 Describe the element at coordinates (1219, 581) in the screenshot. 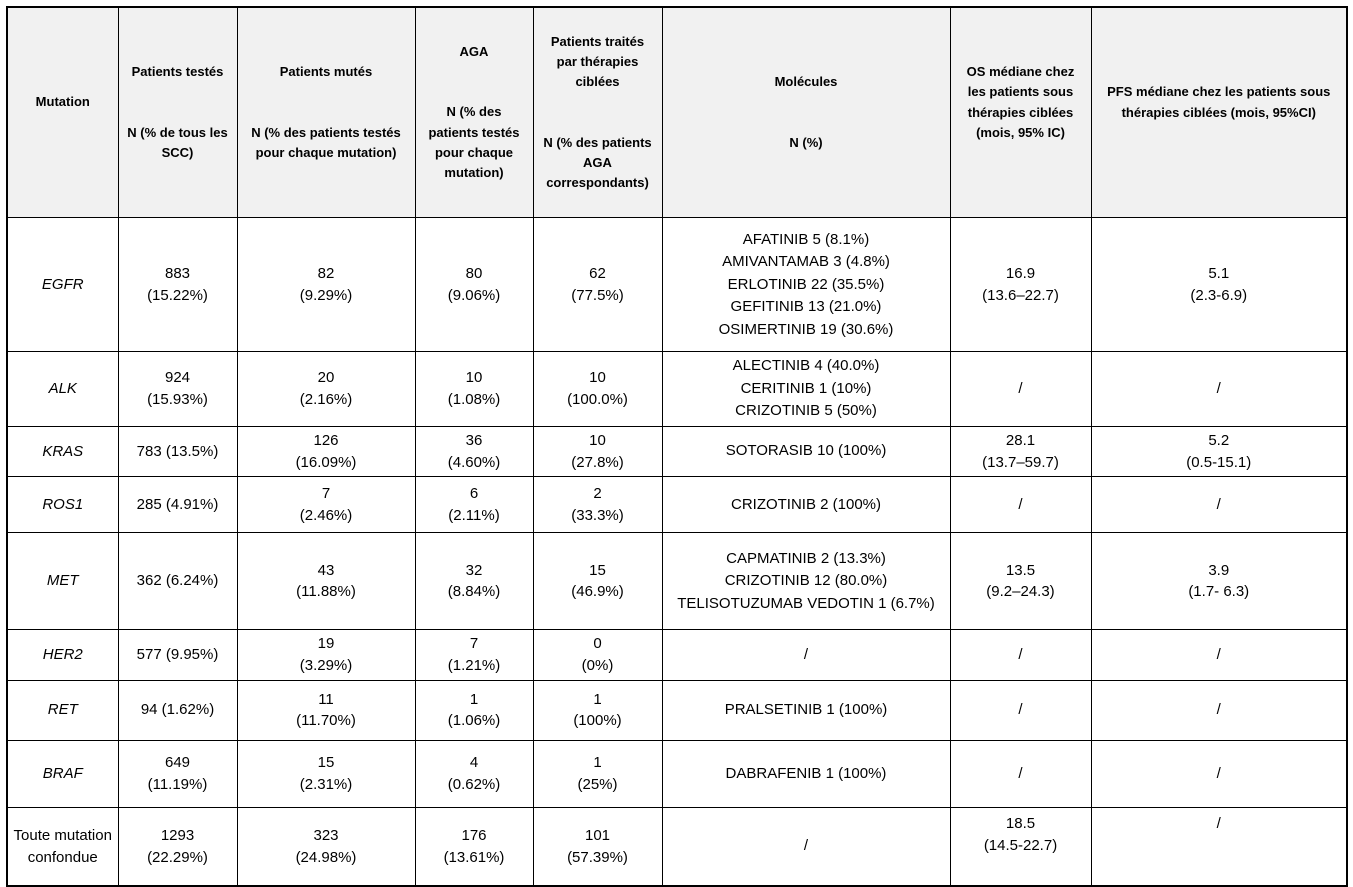

I see `cell-pfs: 3.9 (1.7- 6.3)` at that location.